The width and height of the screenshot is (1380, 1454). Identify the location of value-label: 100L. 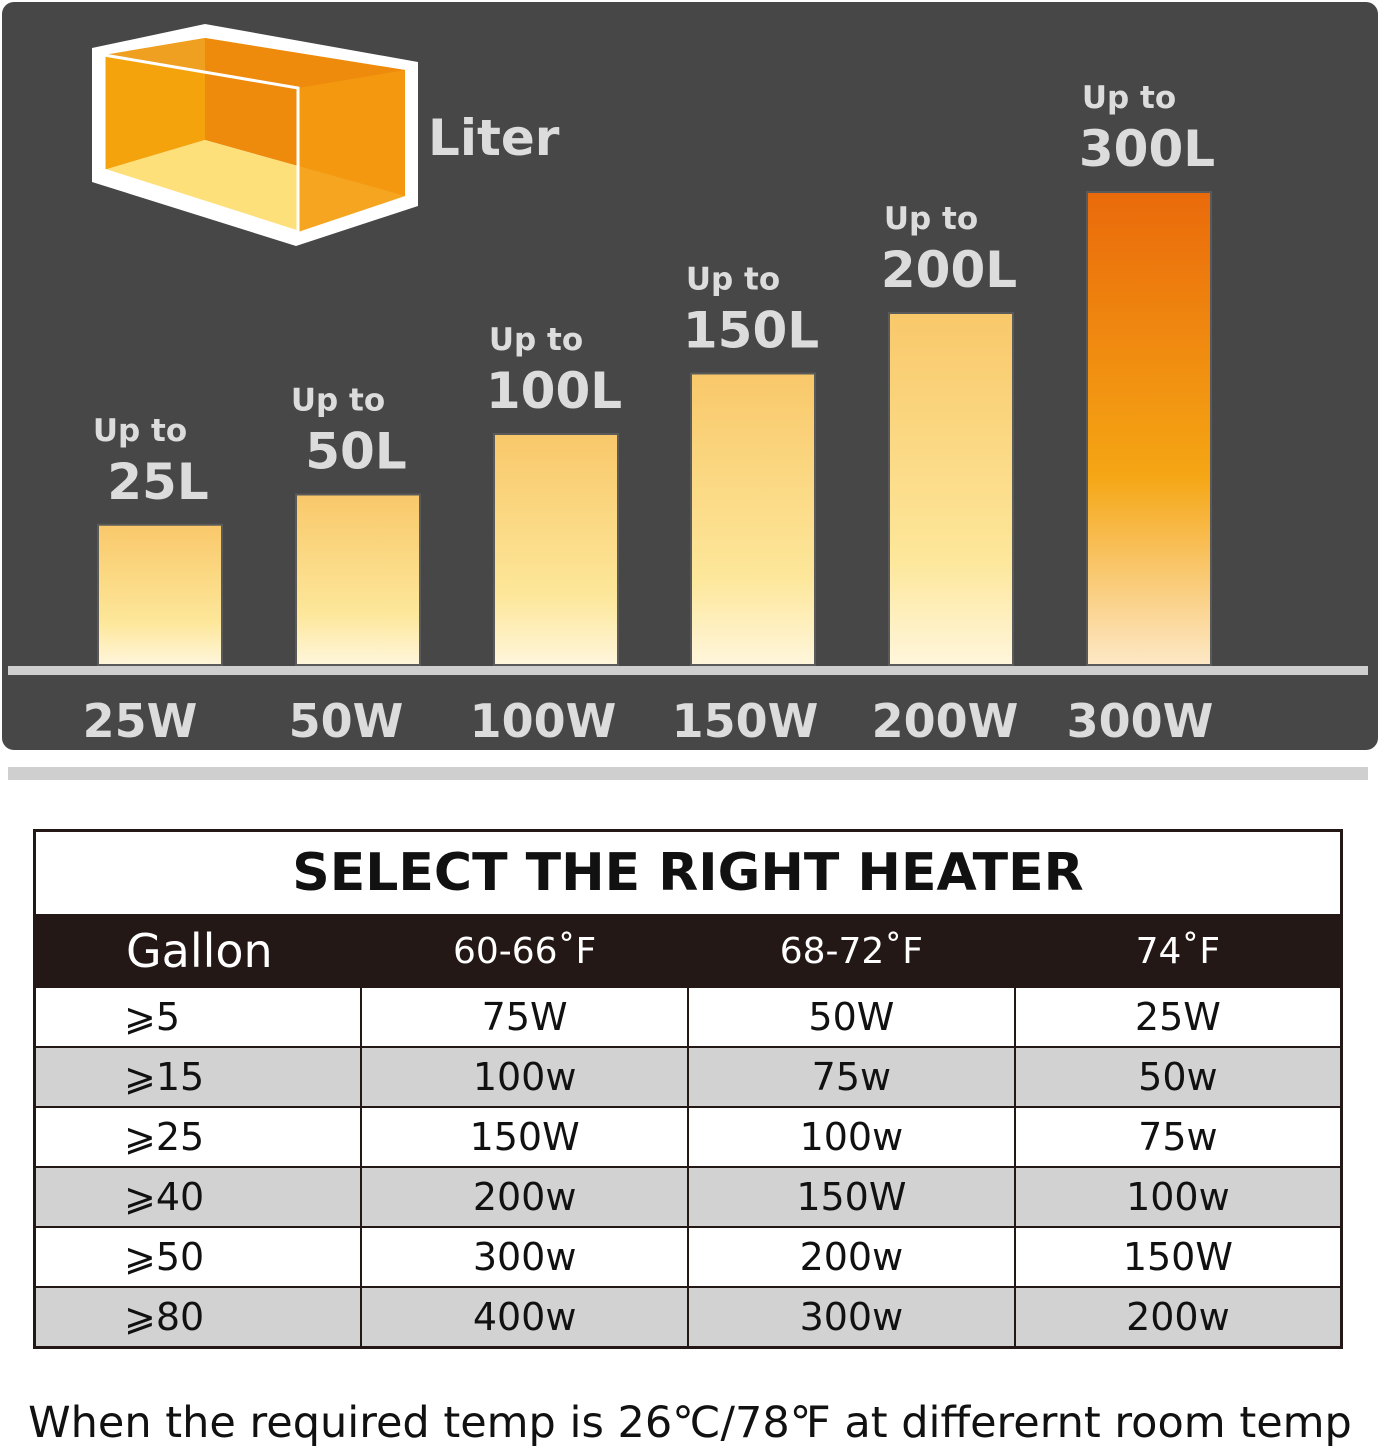
(554, 391).